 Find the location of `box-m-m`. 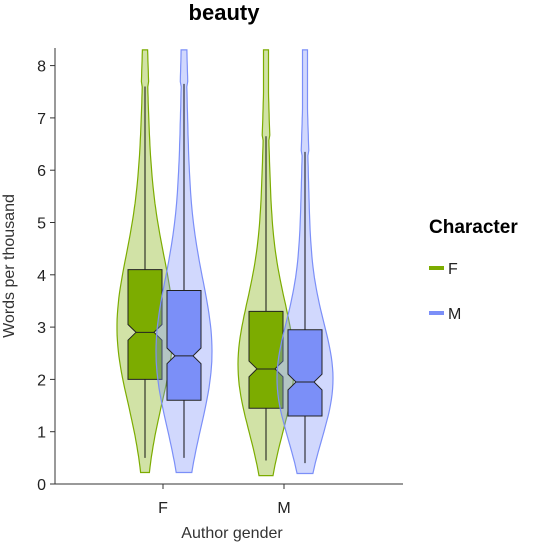

box-m-m is located at coordinates (305, 373).